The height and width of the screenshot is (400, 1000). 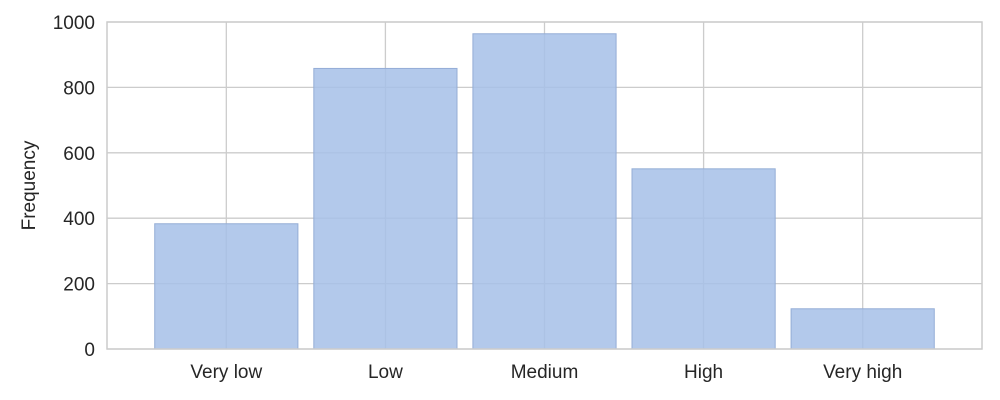 What do you see at coordinates (79, 219) in the screenshot?
I see `y-tick-label: 400` at bounding box center [79, 219].